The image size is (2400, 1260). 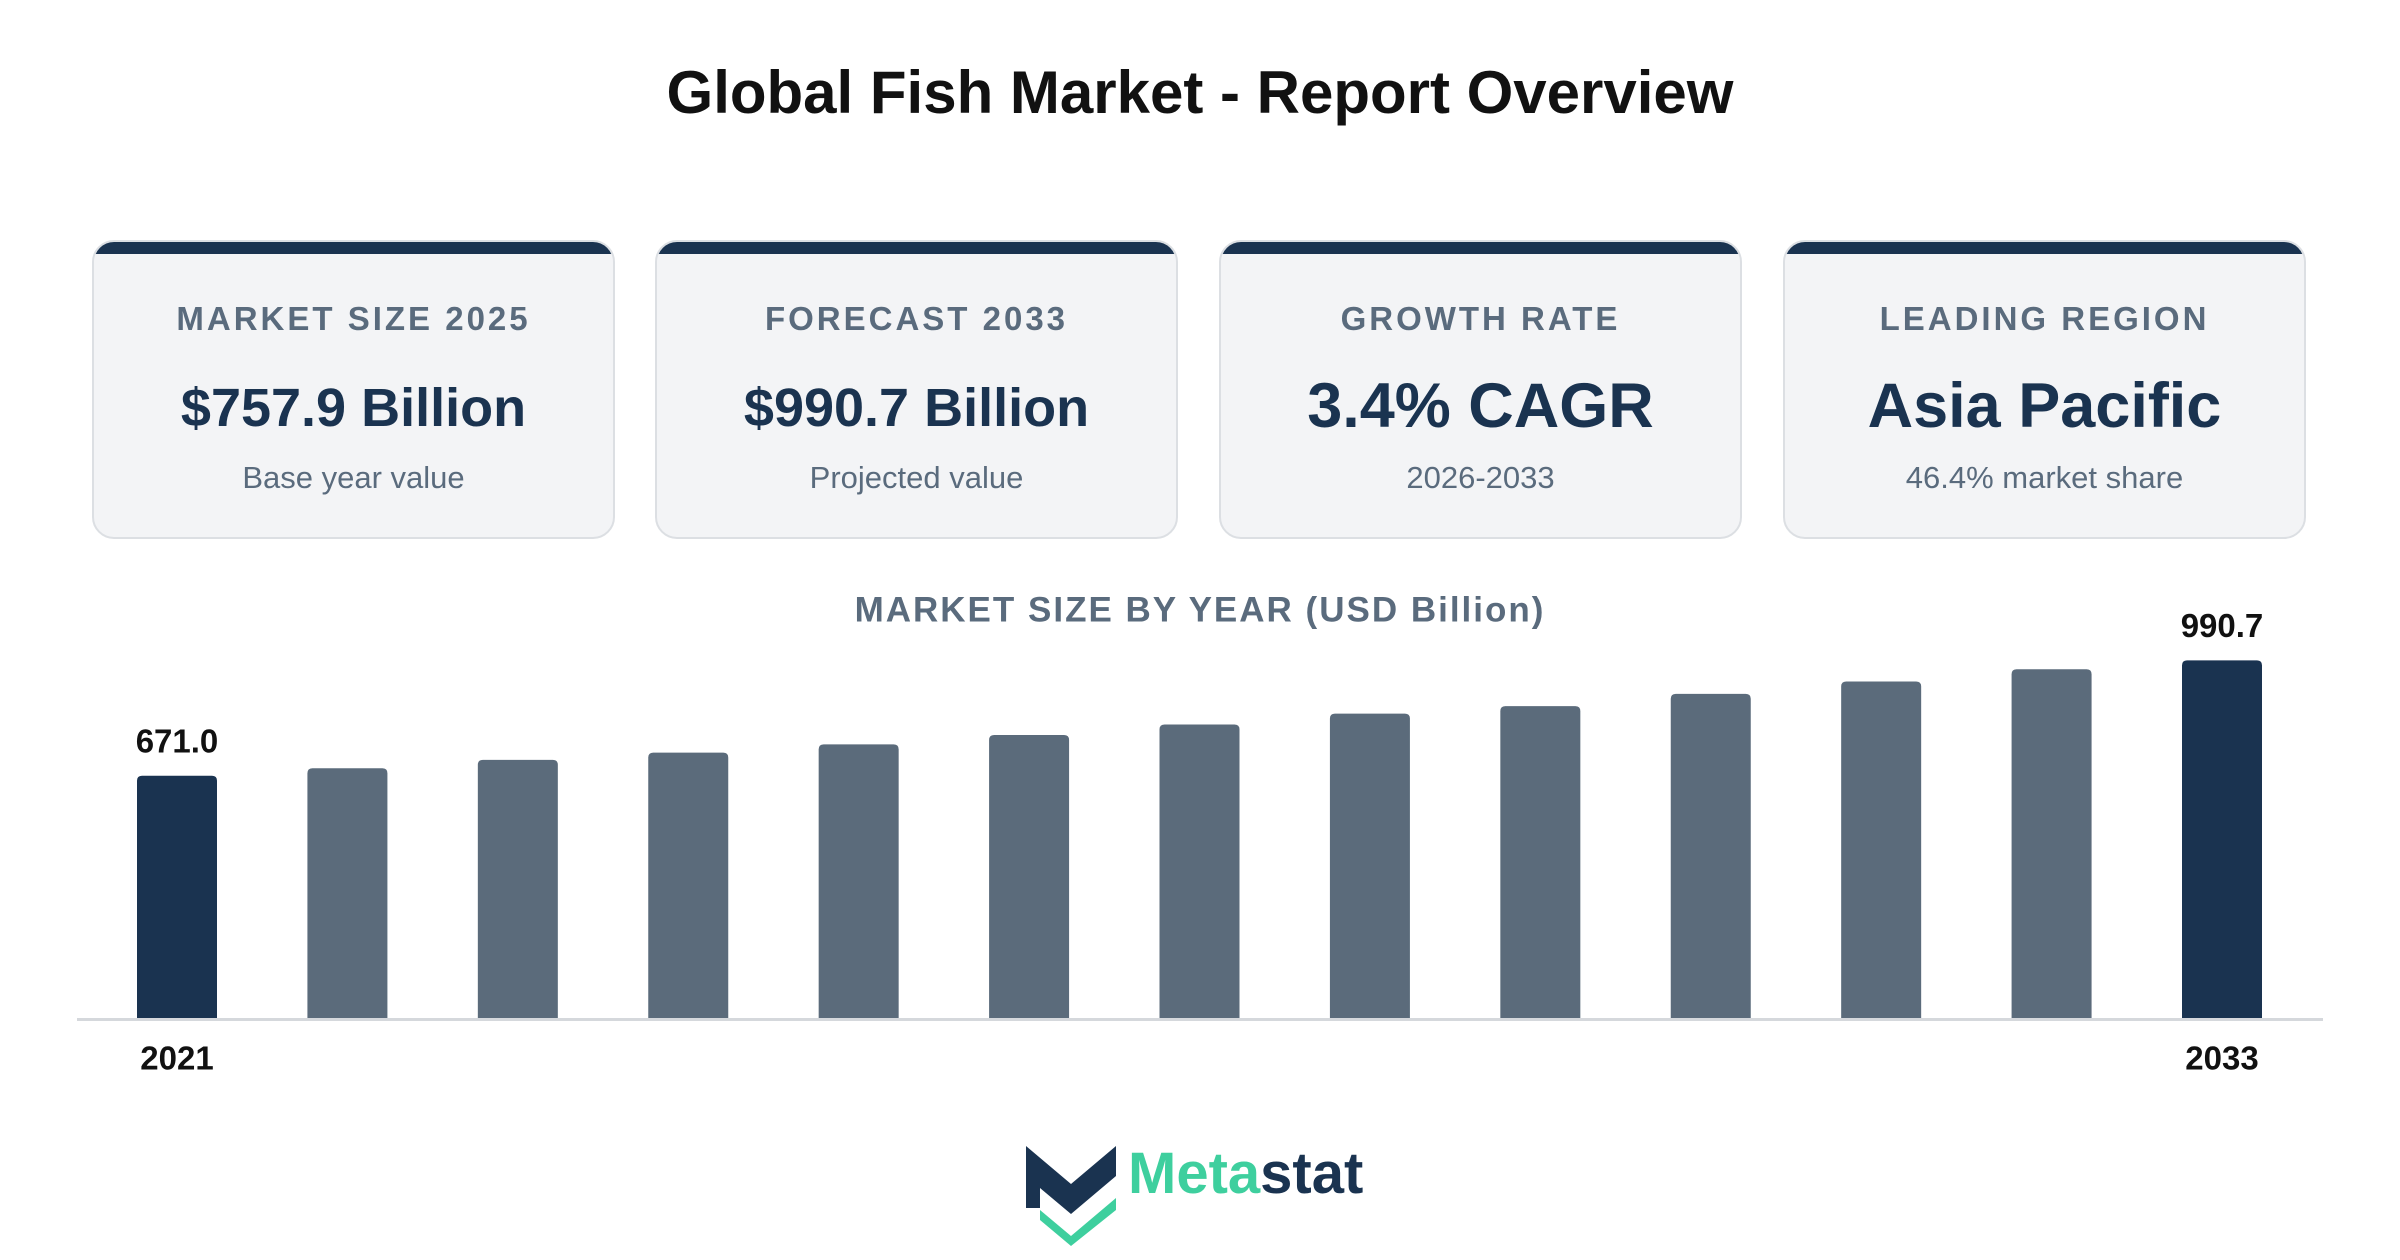 What do you see at coordinates (1480, 318) in the screenshot?
I see `card-label: GROWTH RATE` at bounding box center [1480, 318].